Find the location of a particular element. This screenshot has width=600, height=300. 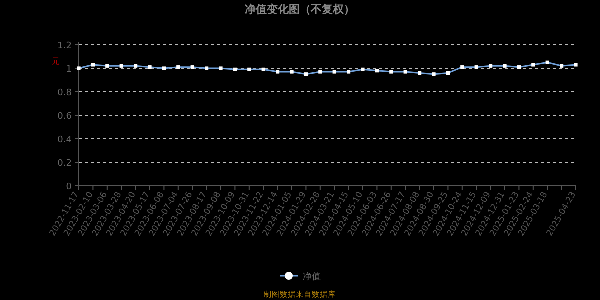

legend-label: 净值 is located at coordinates (312, 277).